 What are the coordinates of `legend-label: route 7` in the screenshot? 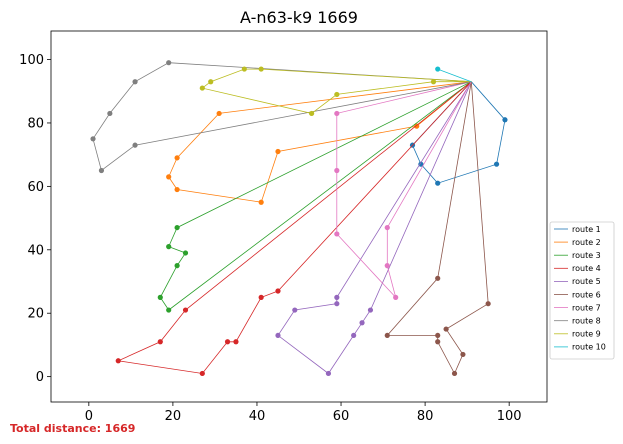 It's located at (586, 307).